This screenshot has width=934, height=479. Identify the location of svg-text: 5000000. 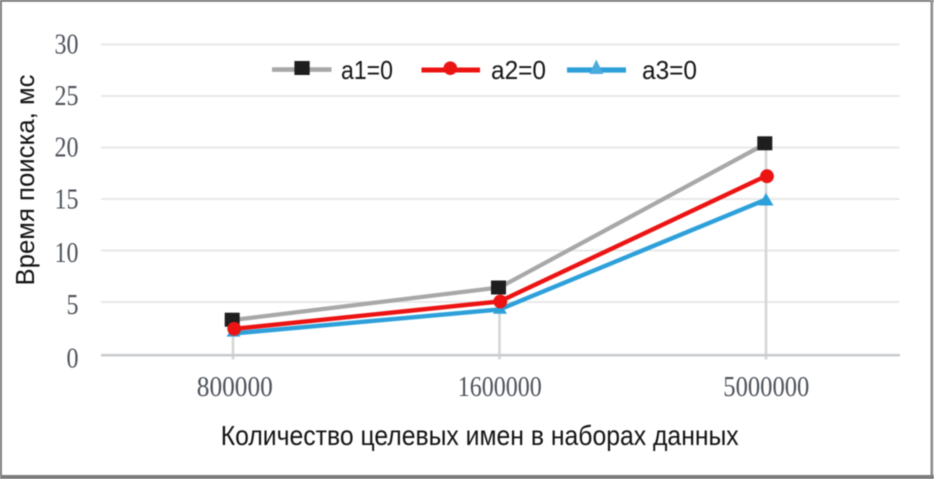
(766, 387).